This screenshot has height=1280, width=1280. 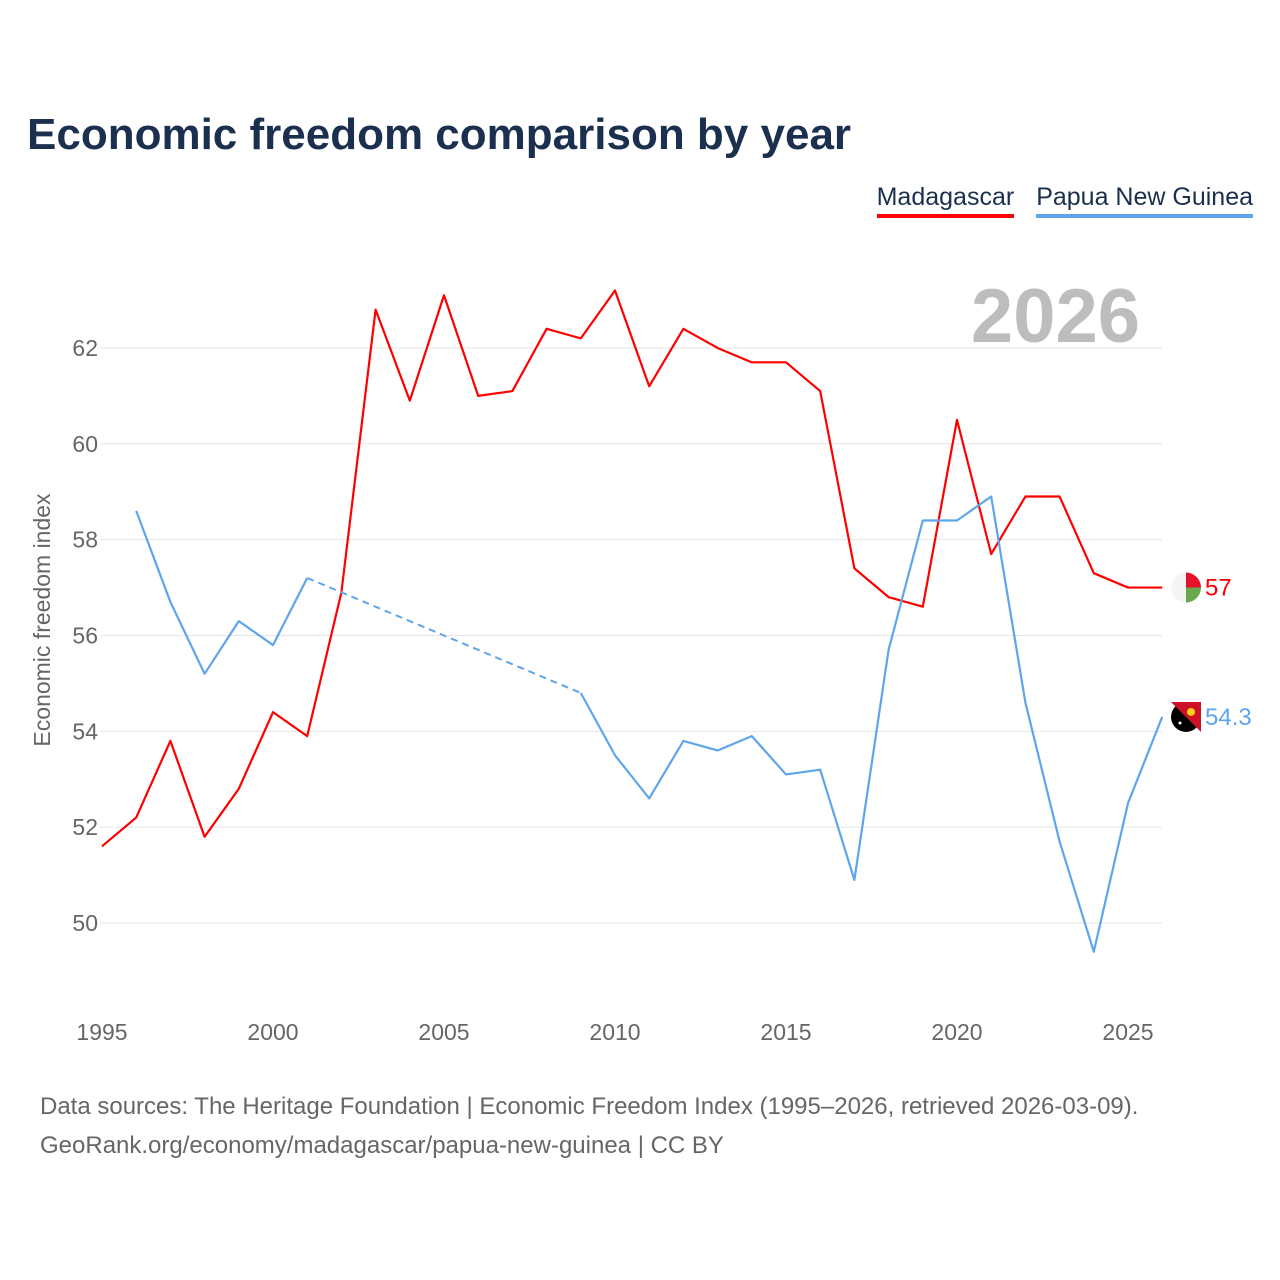 What do you see at coordinates (1180, 723) in the screenshot?
I see `flag-star` at bounding box center [1180, 723].